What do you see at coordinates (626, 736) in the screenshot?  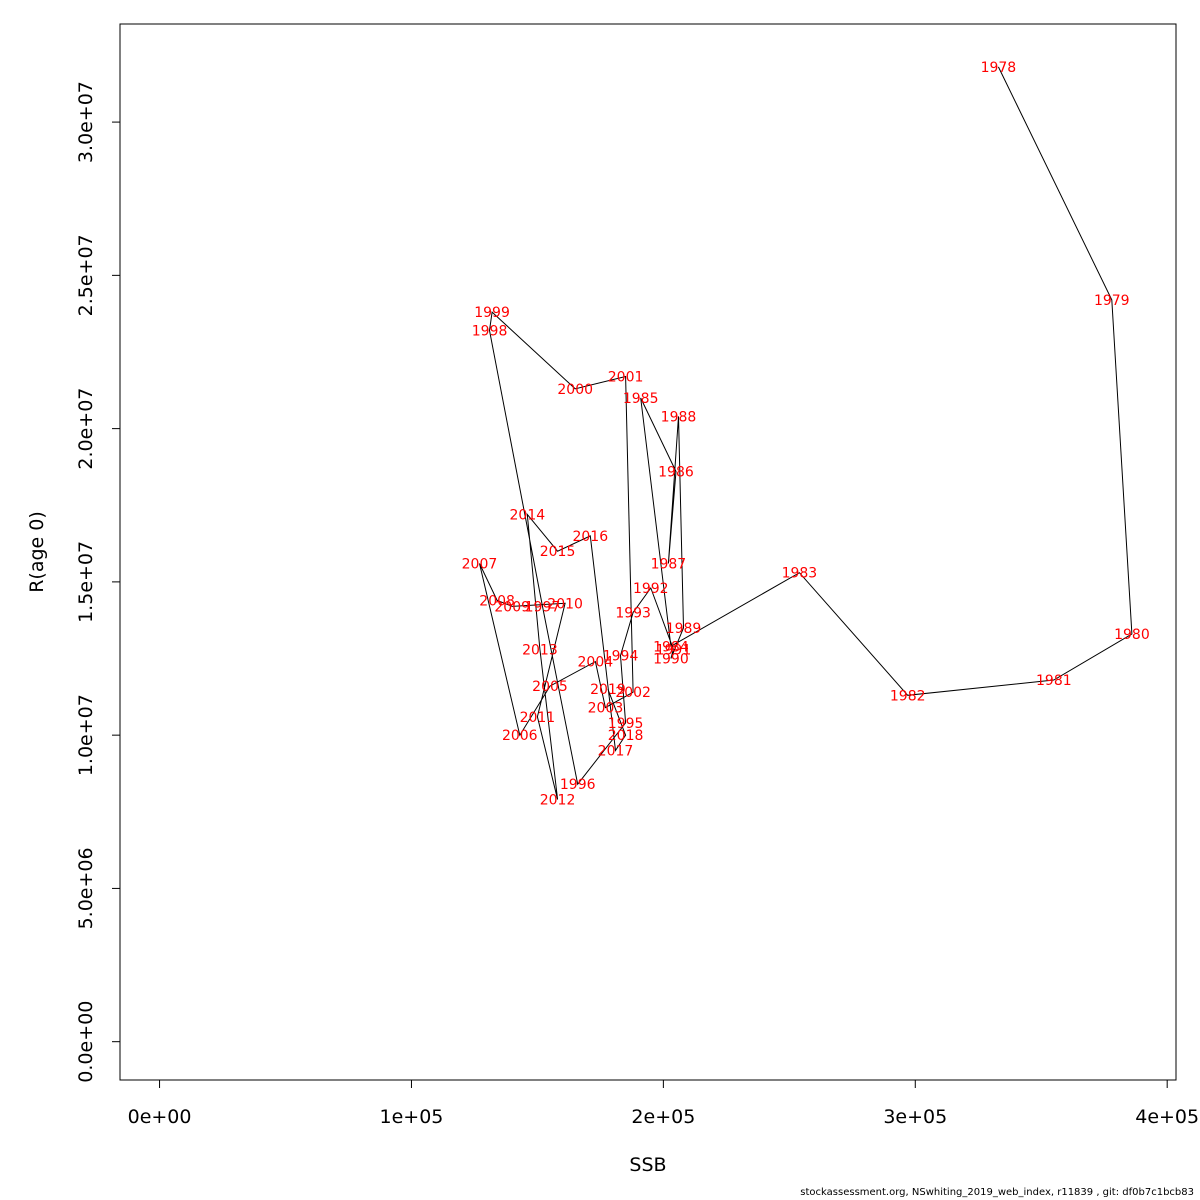 I see `year-label-2018: 2018` at bounding box center [626, 736].